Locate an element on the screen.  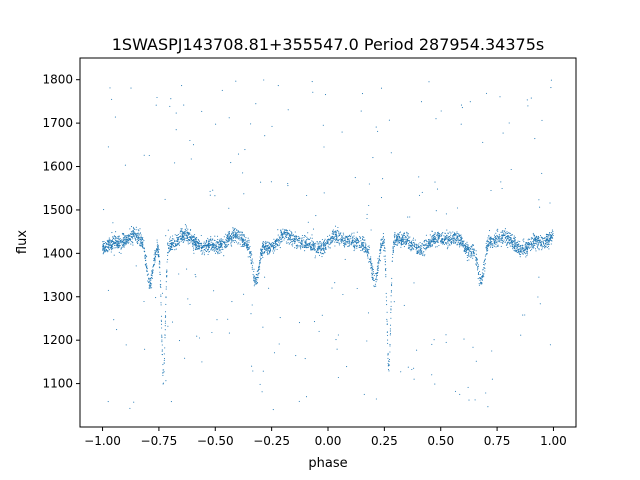
x-tick-label: −0.50 is located at coordinates (215, 441).